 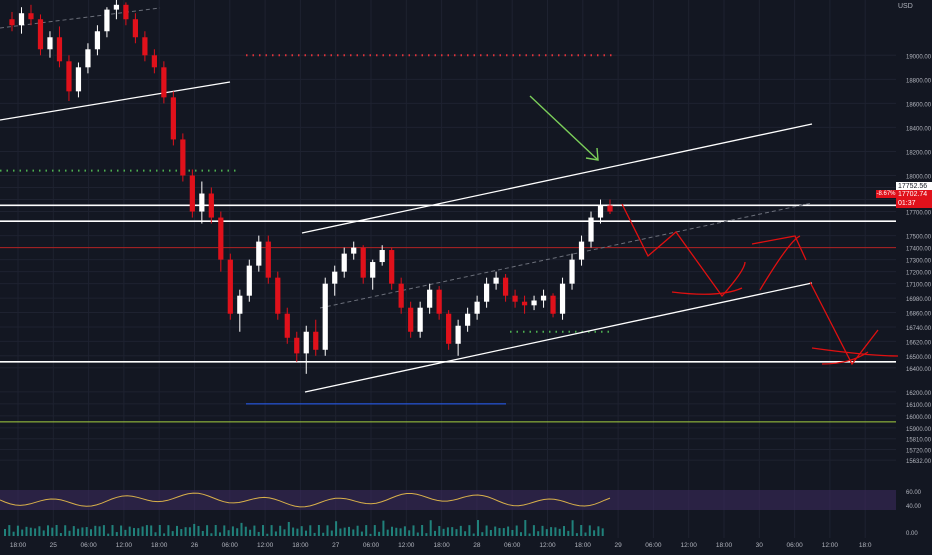 I want to click on last-price-tag: 17702.74, so click(x=914, y=194).